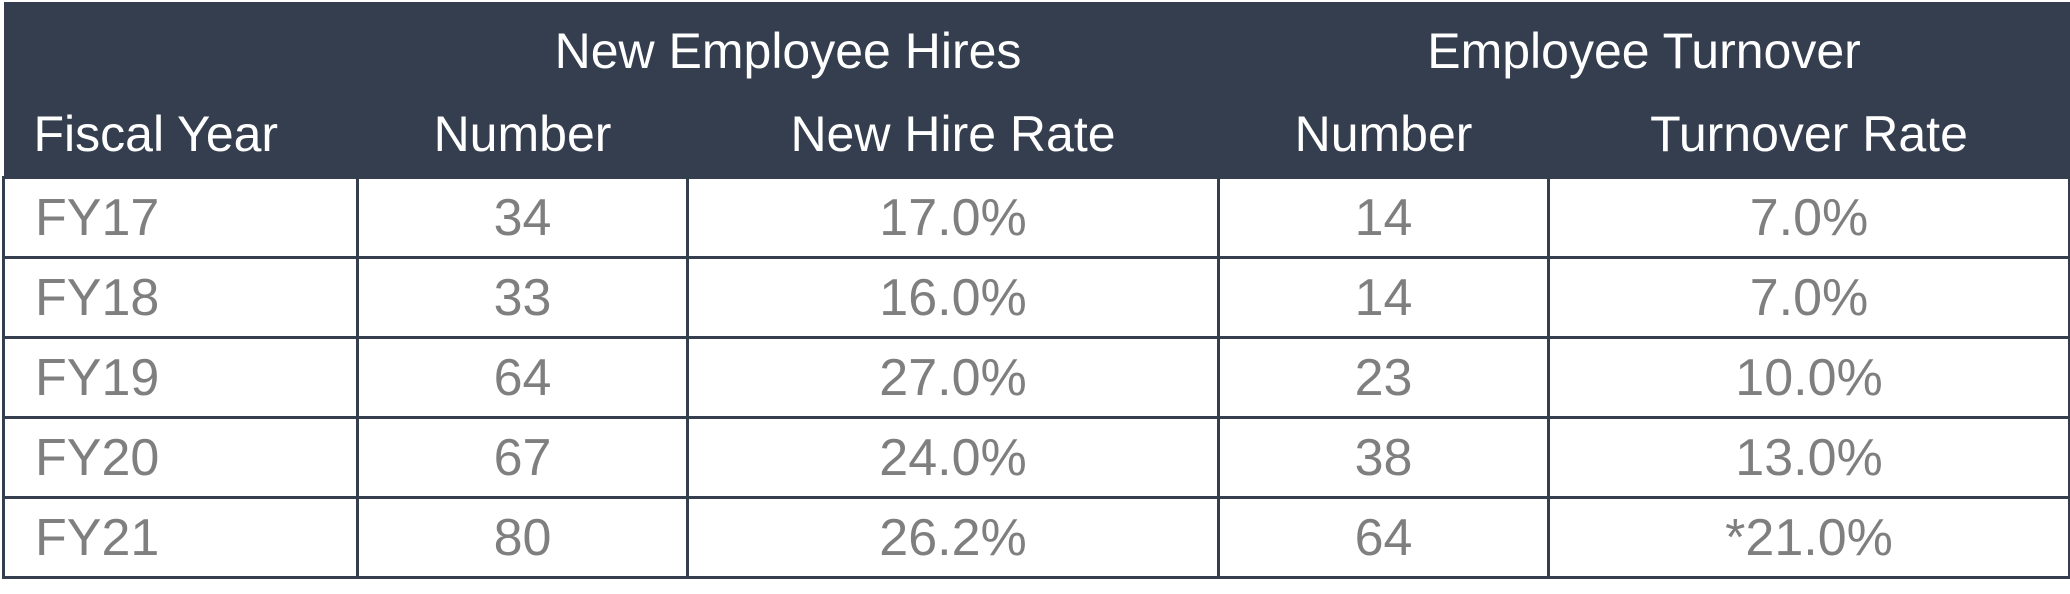 The image size is (2070, 594). Describe the element at coordinates (180, 377) in the screenshot. I see `table-cell: FY19` at that location.